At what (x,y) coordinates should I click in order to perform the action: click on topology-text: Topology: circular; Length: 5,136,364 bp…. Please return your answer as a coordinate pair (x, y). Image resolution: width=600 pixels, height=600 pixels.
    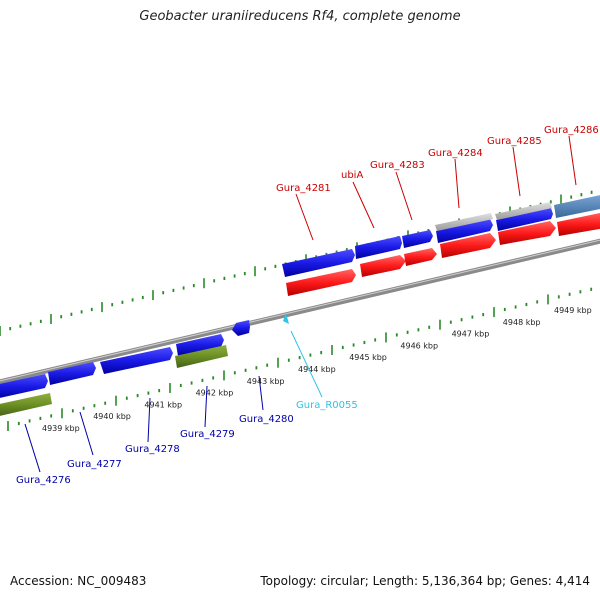
    Looking at the image, I should click on (425, 581).